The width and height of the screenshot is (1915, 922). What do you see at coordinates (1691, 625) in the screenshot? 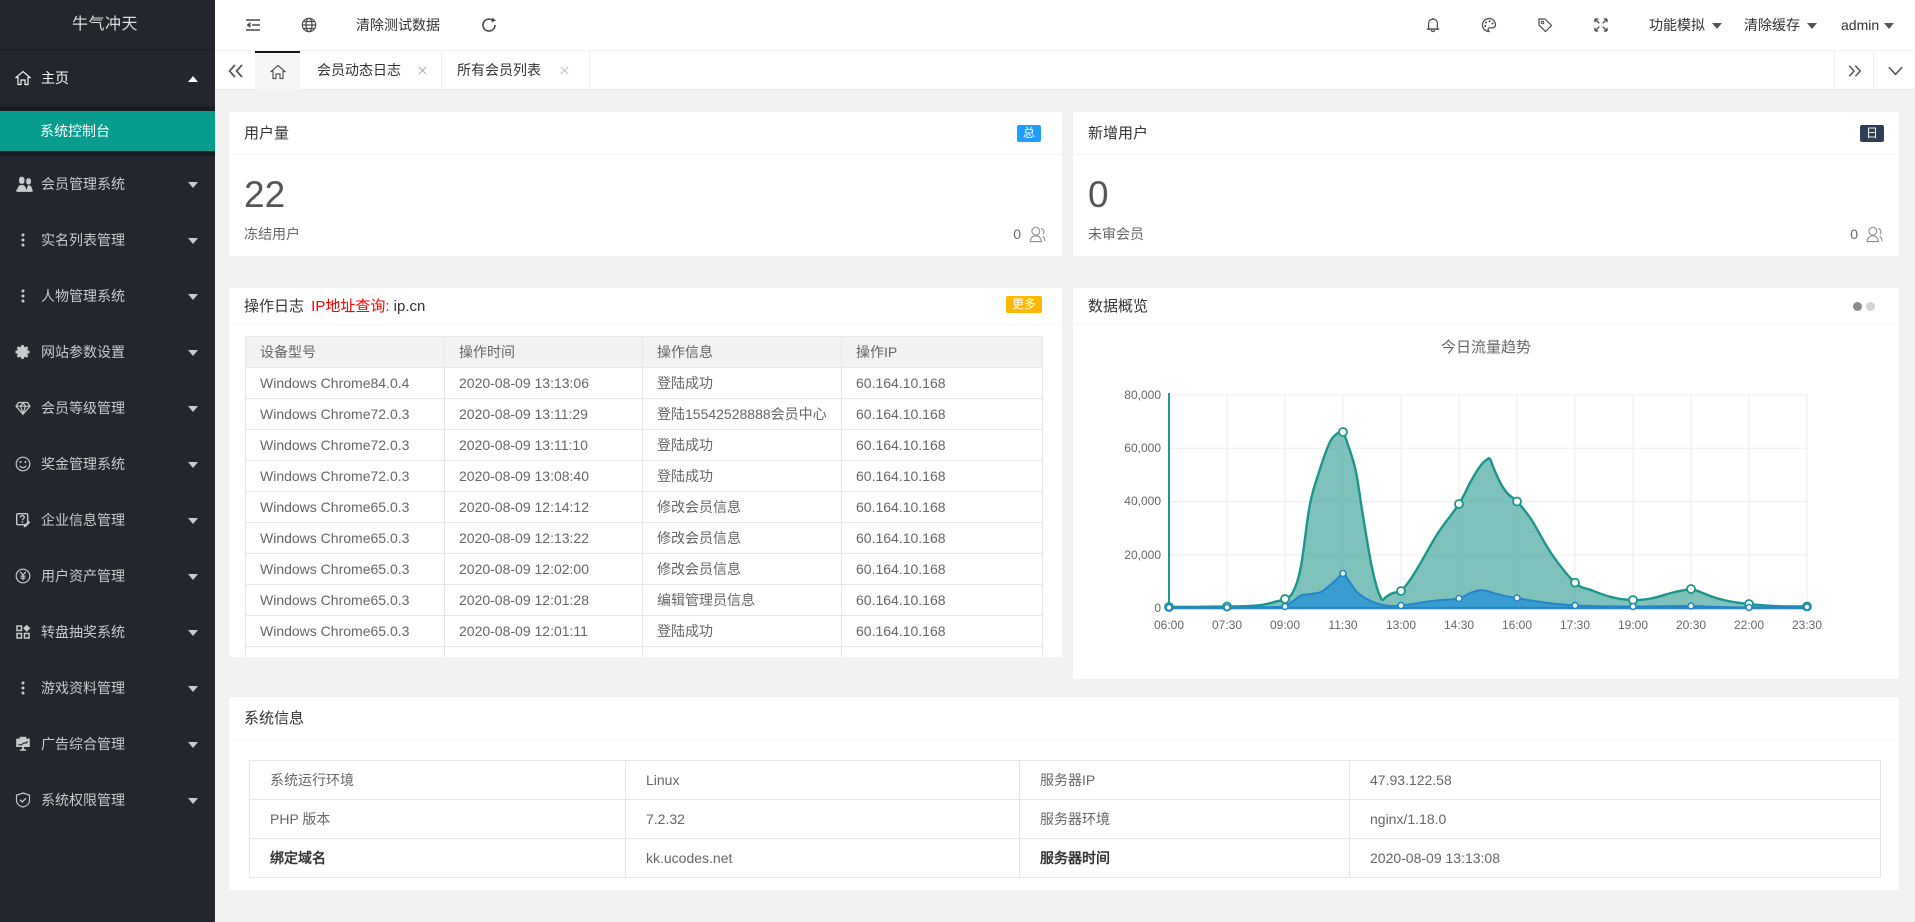
I see `svg-text: 20:30` at bounding box center [1691, 625].